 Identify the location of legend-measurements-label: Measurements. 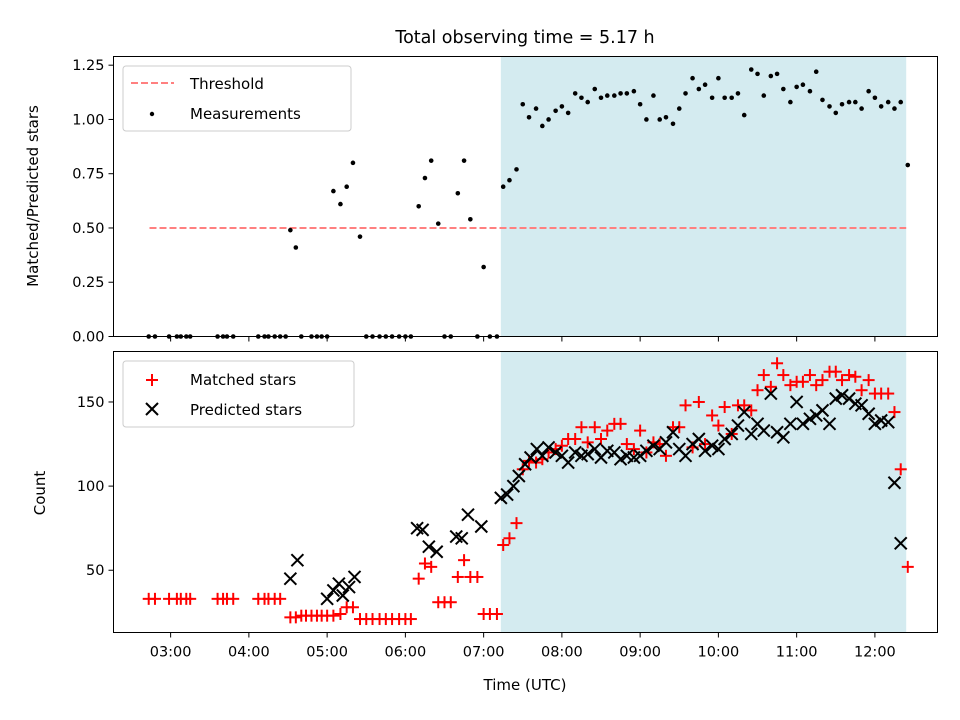
(245, 114).